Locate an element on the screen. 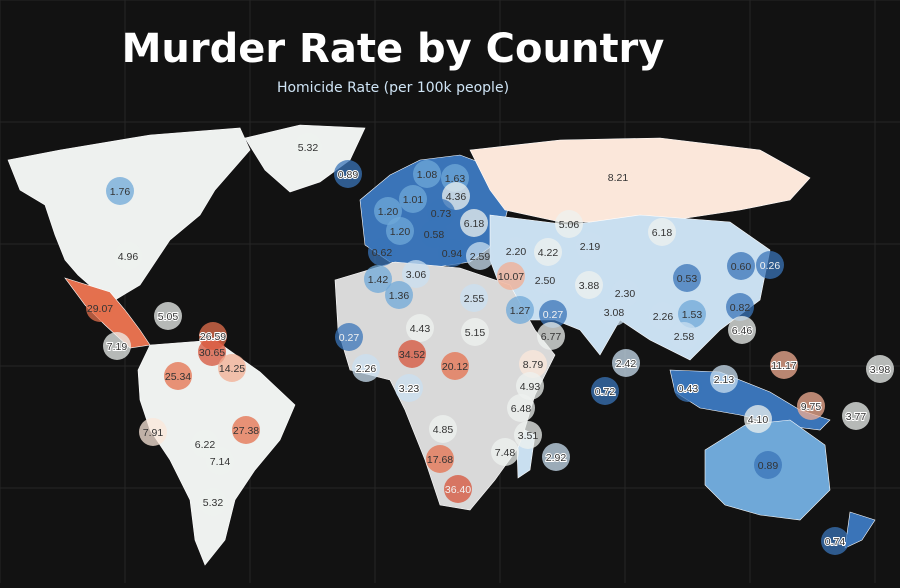 This screenshot has height=588, width=900. country-papua-new-guinea is located at coordinates (811, 406).